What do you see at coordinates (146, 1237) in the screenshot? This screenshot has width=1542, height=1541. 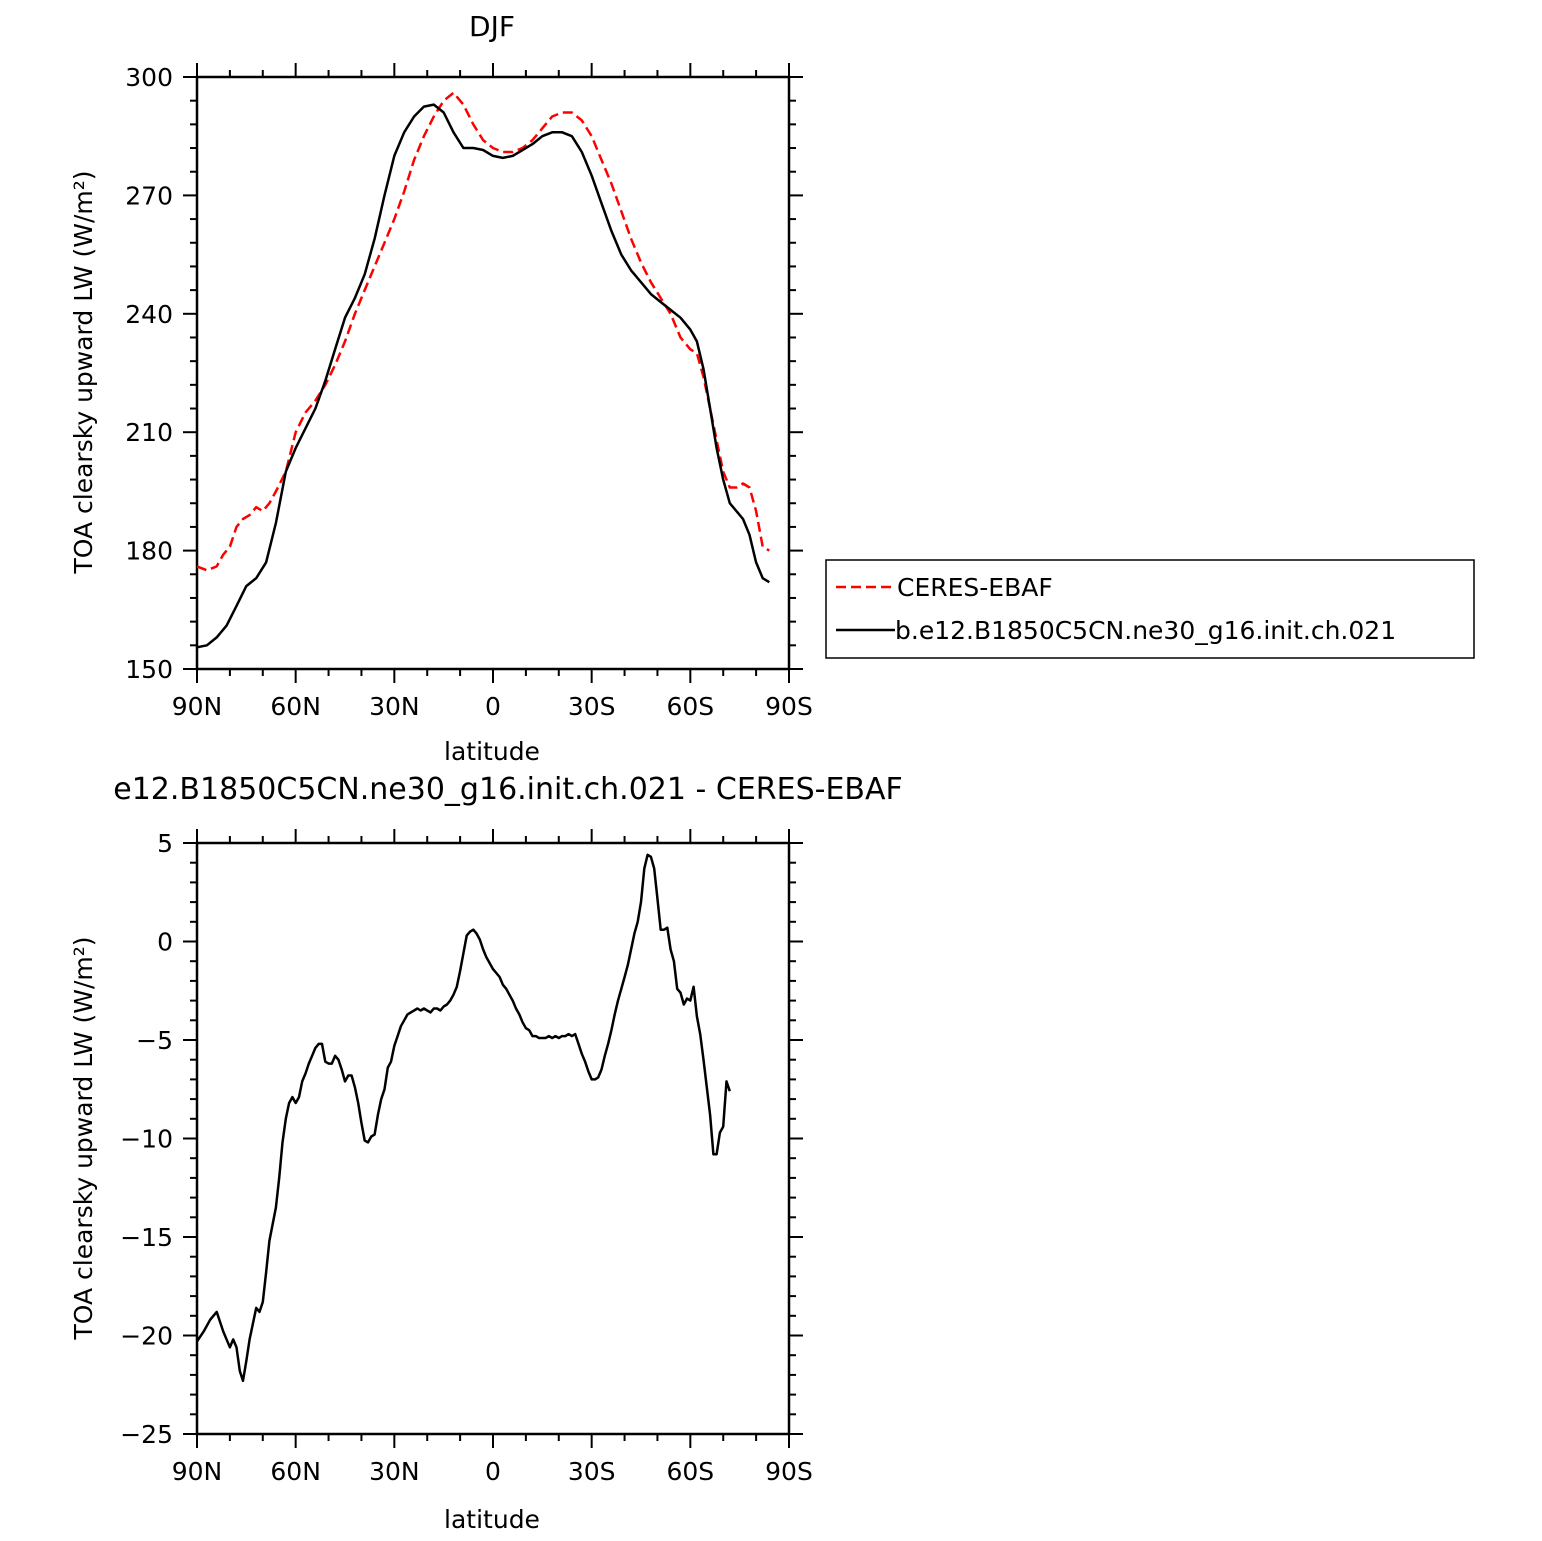 I see `y-tick-label: −15` at bounding box center [146, 1237].